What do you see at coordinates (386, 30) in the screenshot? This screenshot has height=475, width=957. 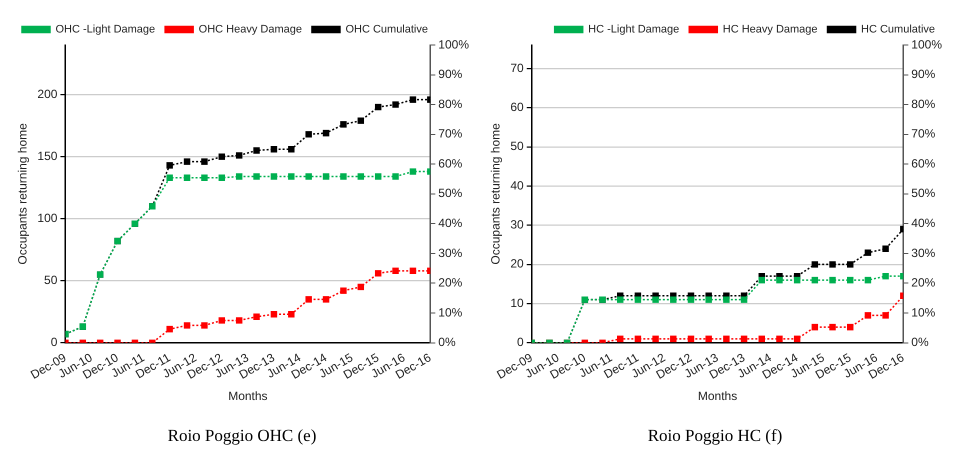 I see `legend-label: OHC Cumulative` at bounding box center [386, 30].